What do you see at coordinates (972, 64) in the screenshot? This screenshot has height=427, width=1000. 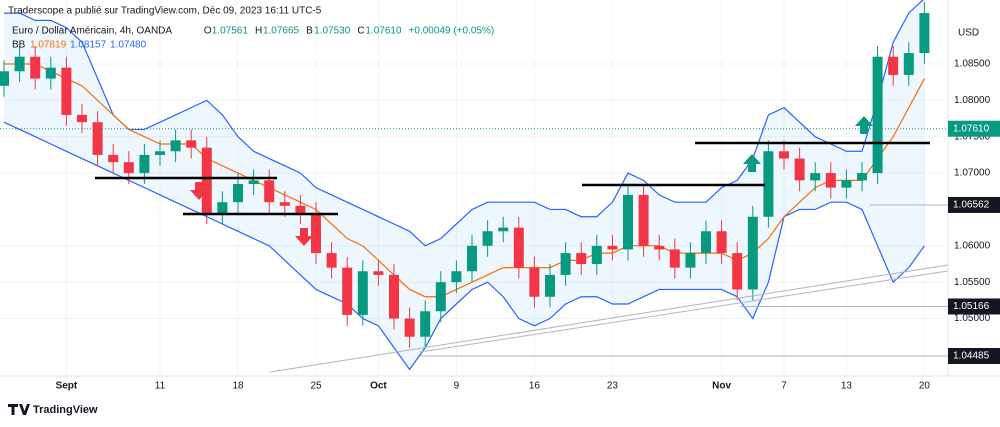 I see `y-tick-label: 1.08500` at bounding box center [972, 64].